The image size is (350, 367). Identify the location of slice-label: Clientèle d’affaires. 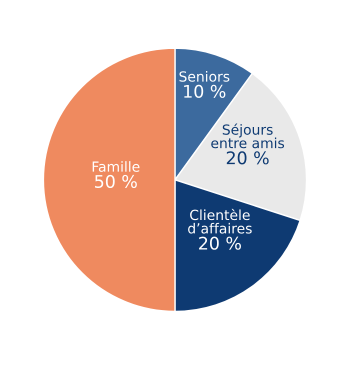
(220, 221).